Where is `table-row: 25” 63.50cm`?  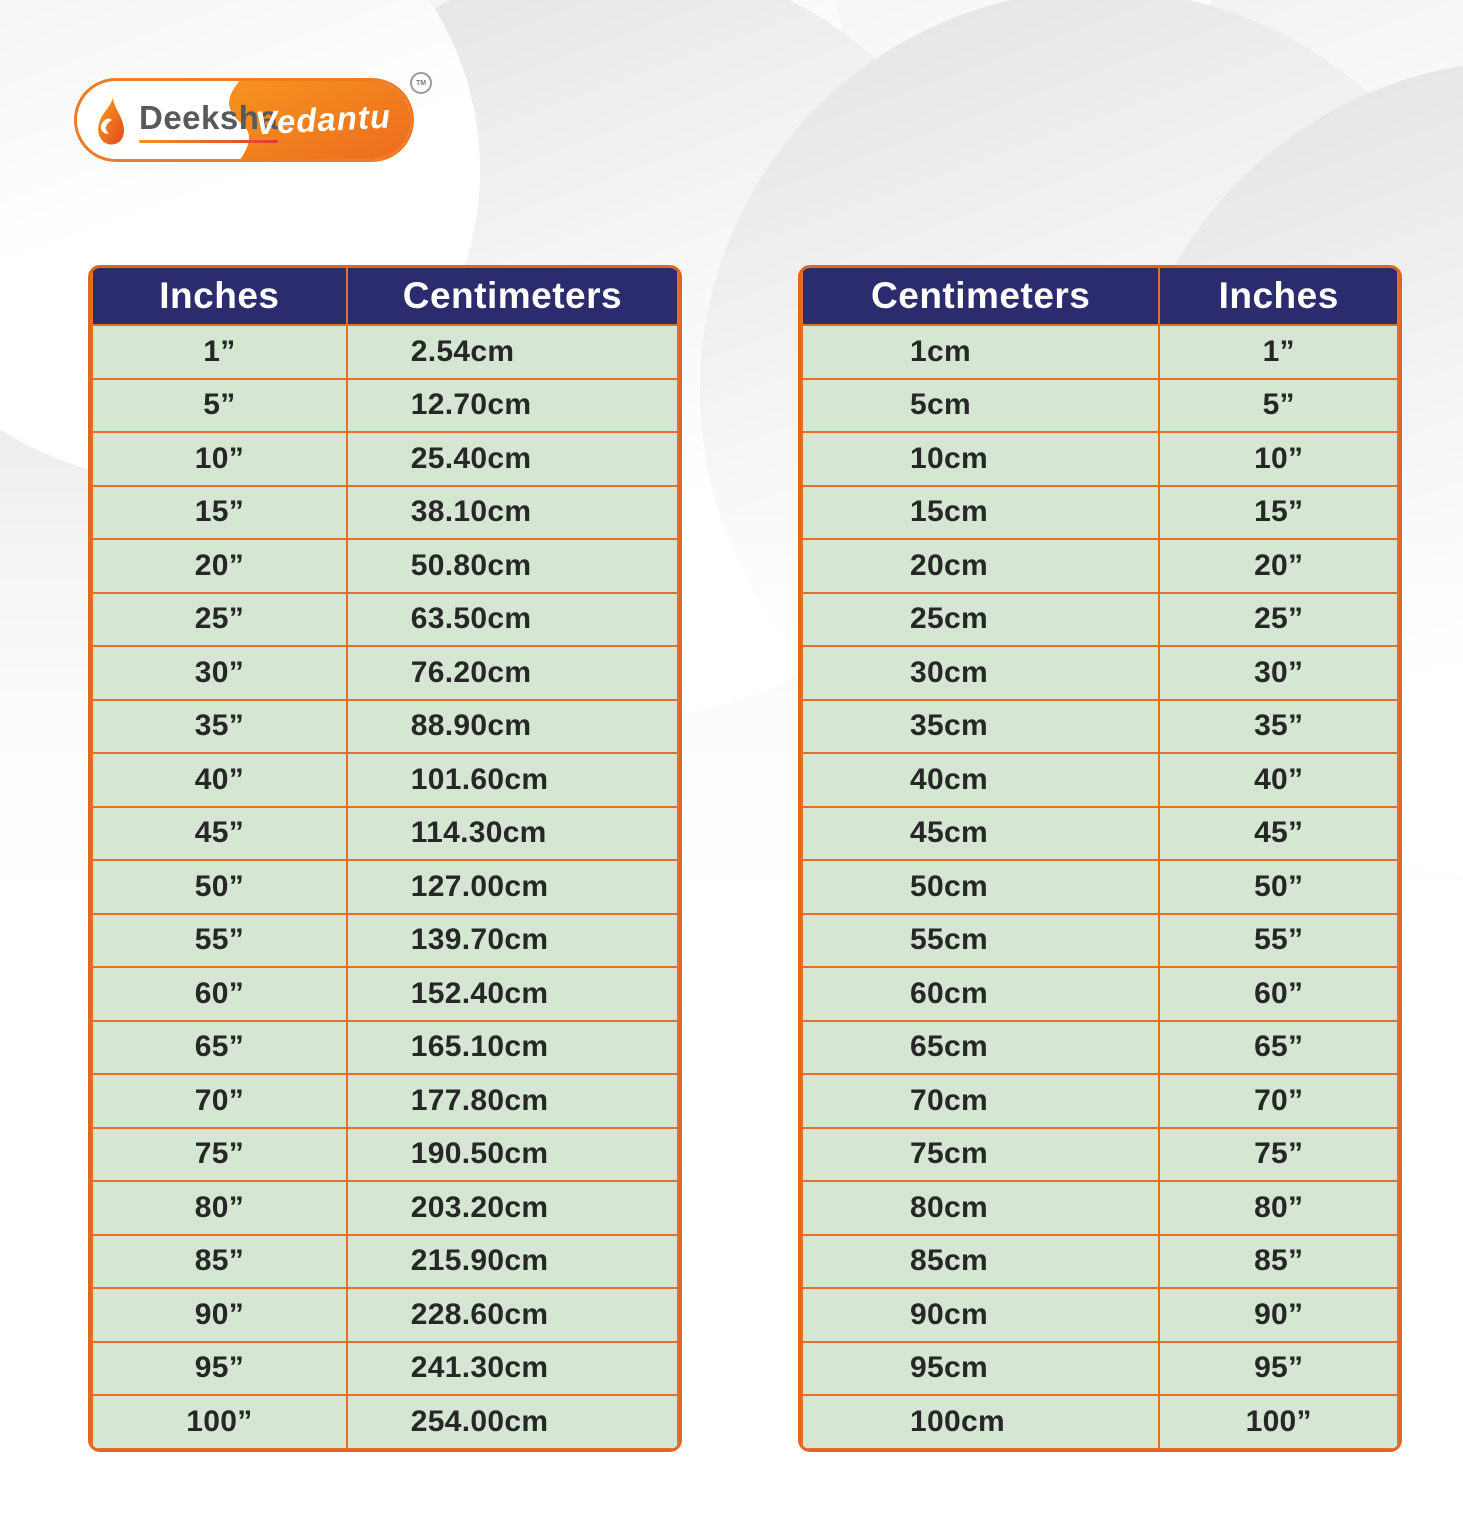
table-row: 25” 63.50cm is located at coordinates (385, 619).